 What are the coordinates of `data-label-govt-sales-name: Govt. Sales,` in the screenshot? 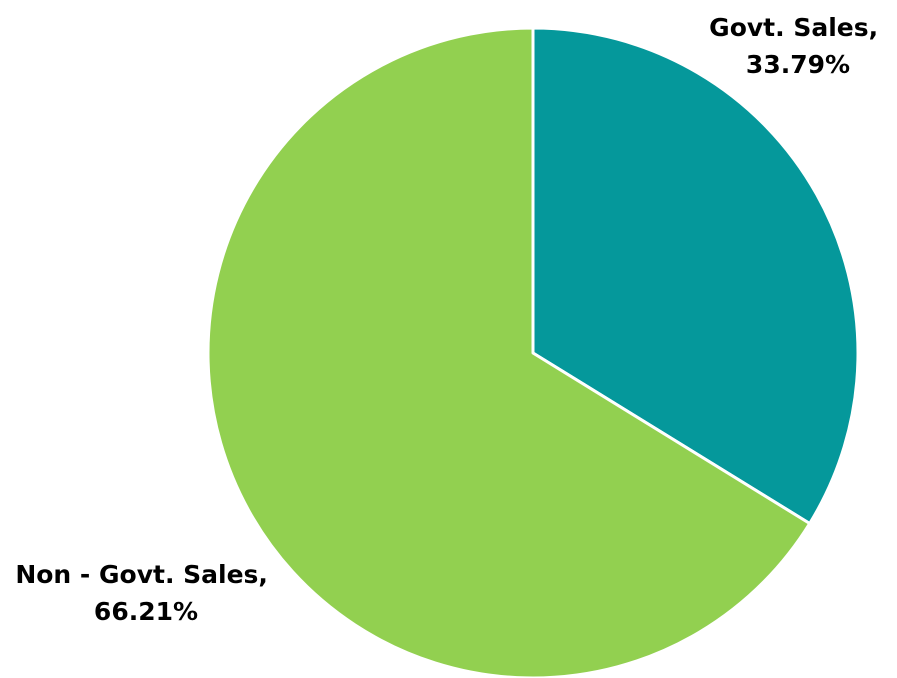 It's located at (793, 27).